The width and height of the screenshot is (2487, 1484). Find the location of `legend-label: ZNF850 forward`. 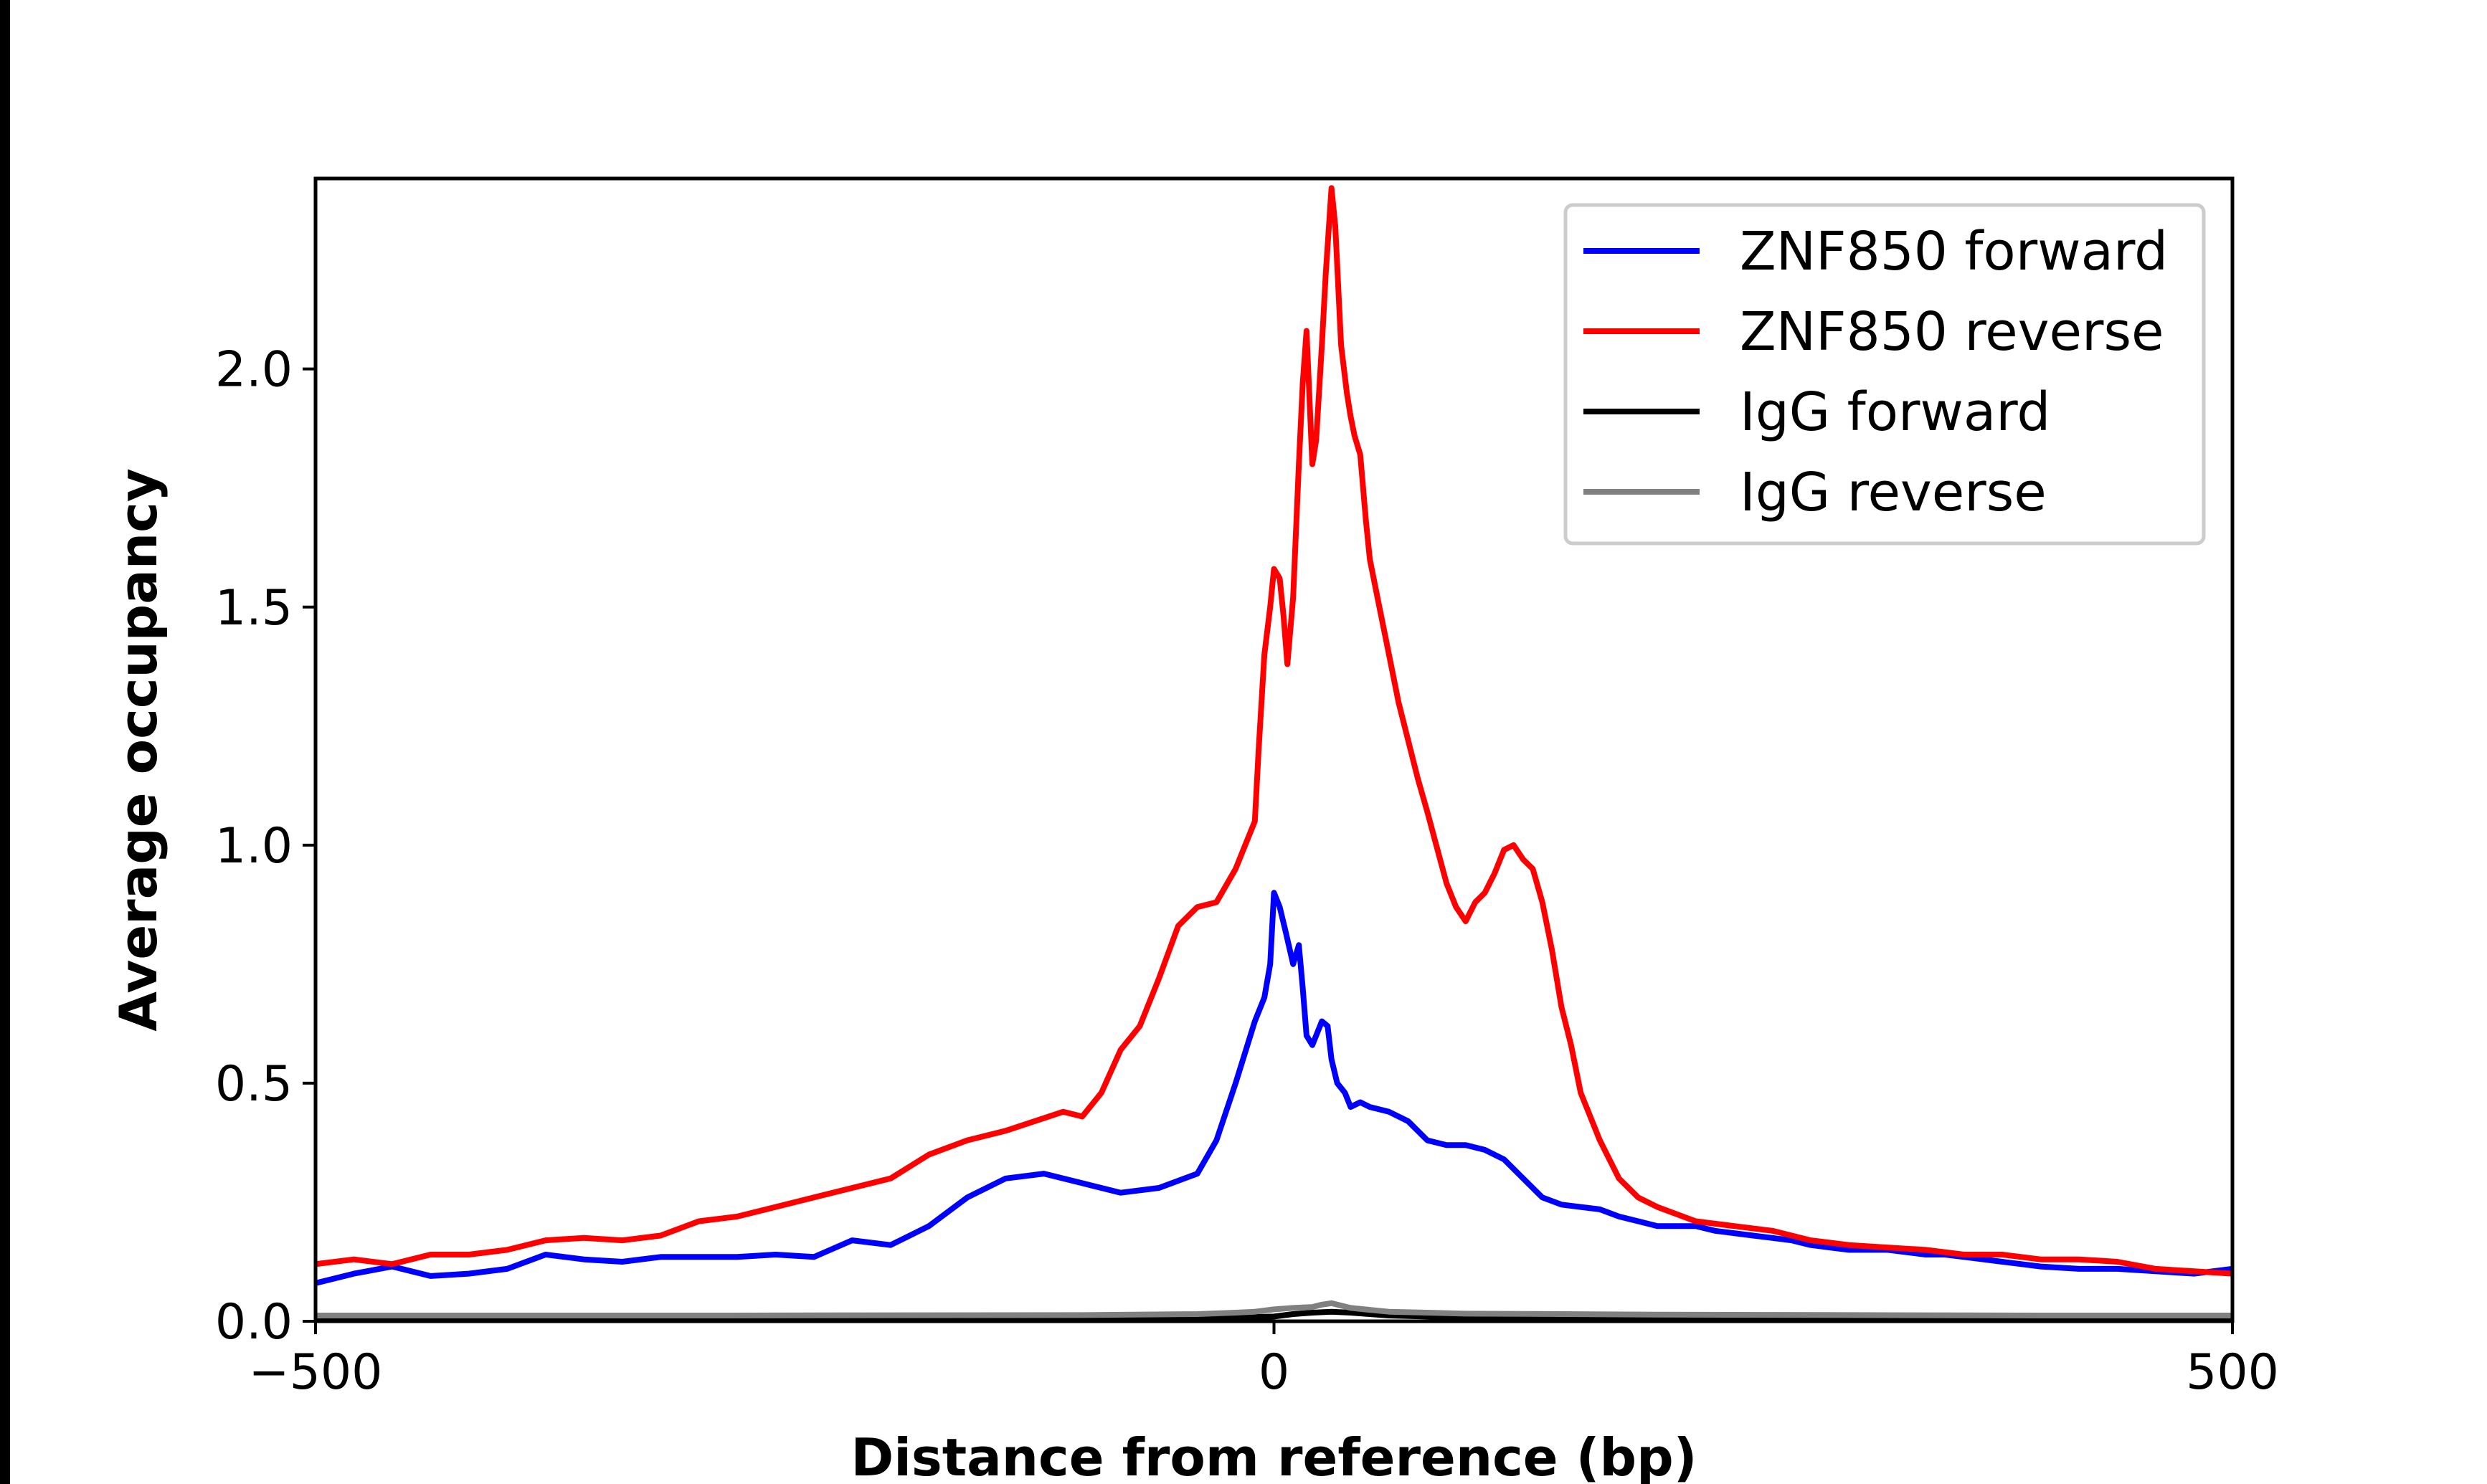

legend-label: ZNF850 forward is located at coordinates (1954, 252).